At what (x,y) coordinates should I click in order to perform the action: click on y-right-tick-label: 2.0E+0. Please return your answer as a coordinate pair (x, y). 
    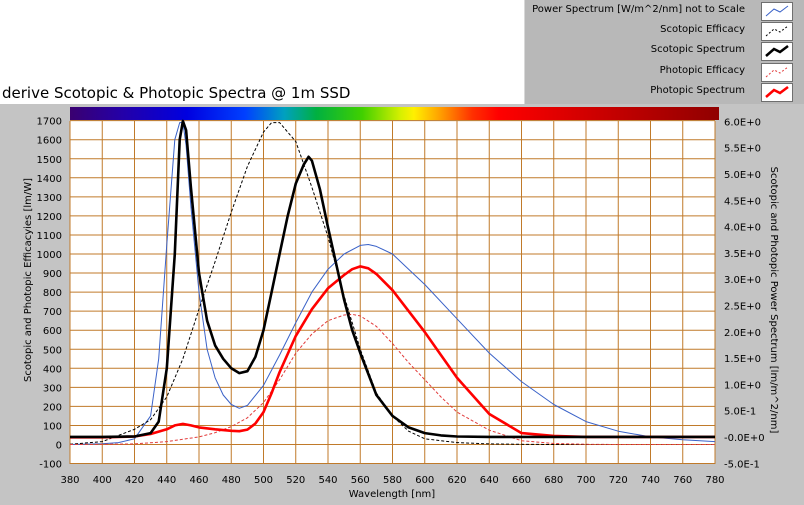
    Looking at the image, I should click on (742, 333).